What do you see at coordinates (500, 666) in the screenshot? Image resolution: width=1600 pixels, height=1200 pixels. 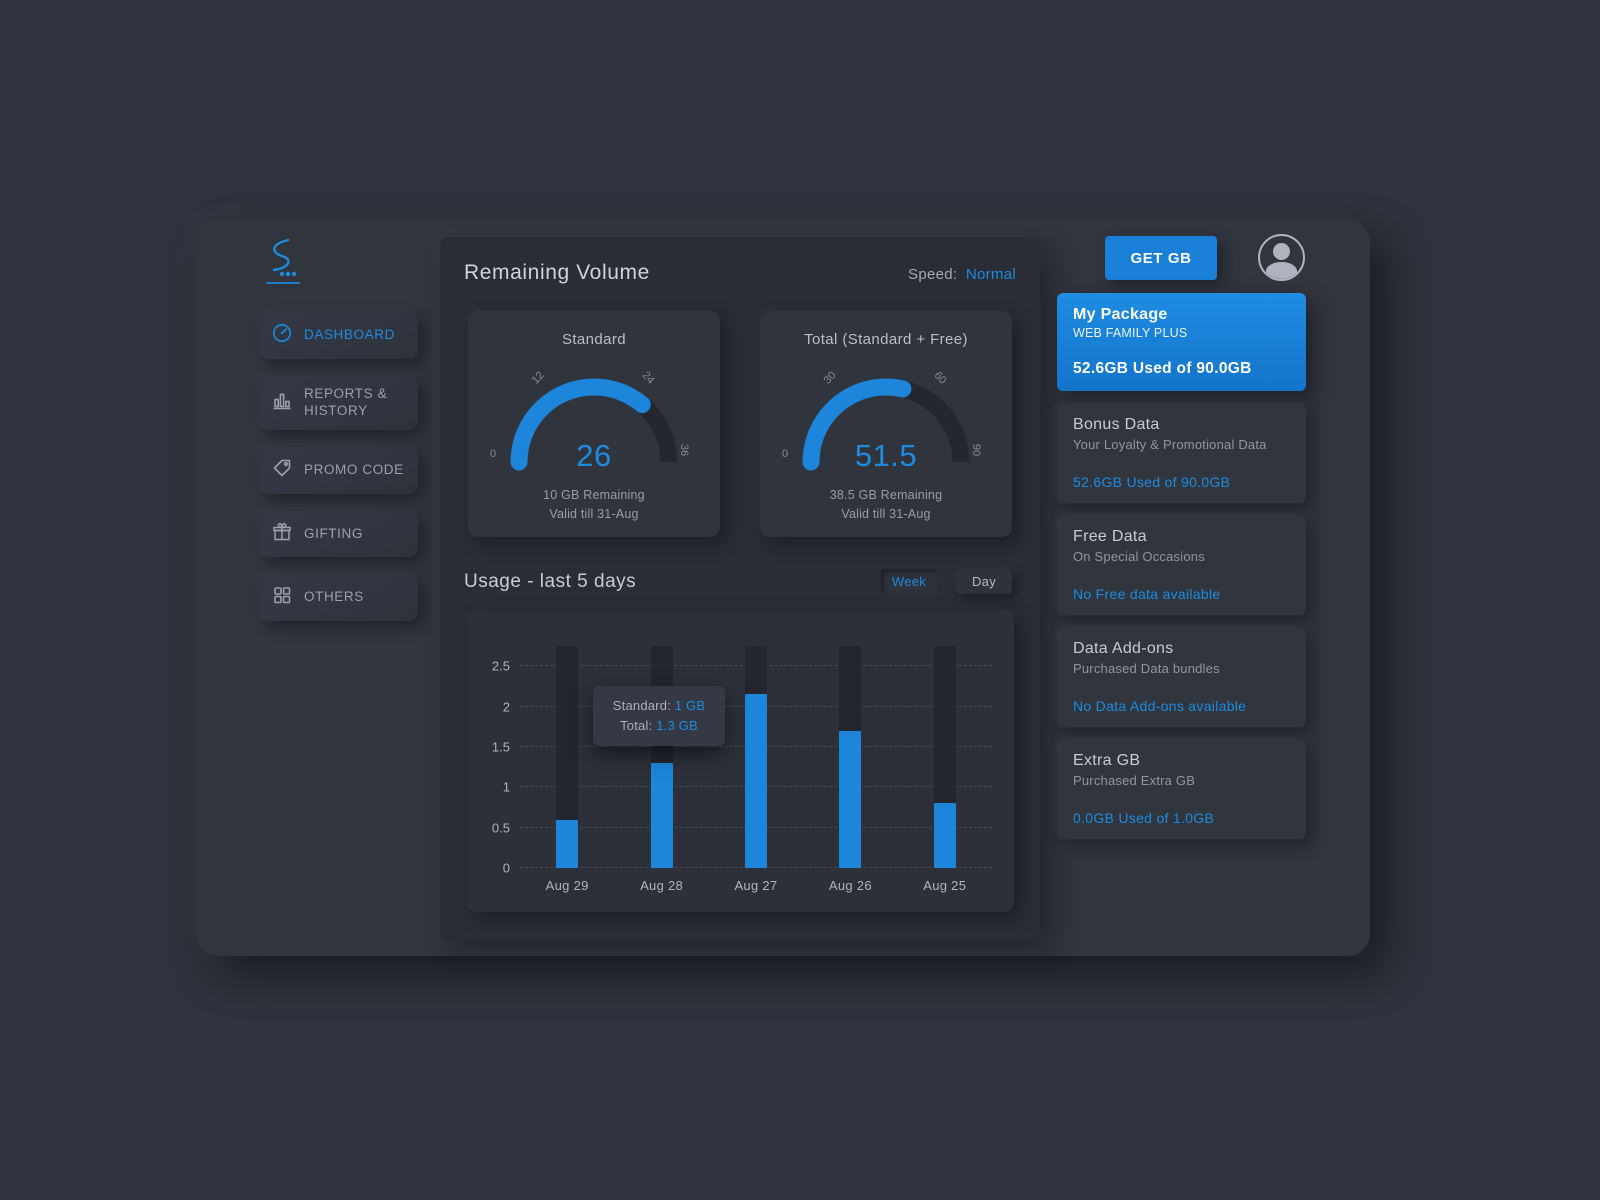 I see `y-tick-label: 2.5` at bounding box center [500, 666].